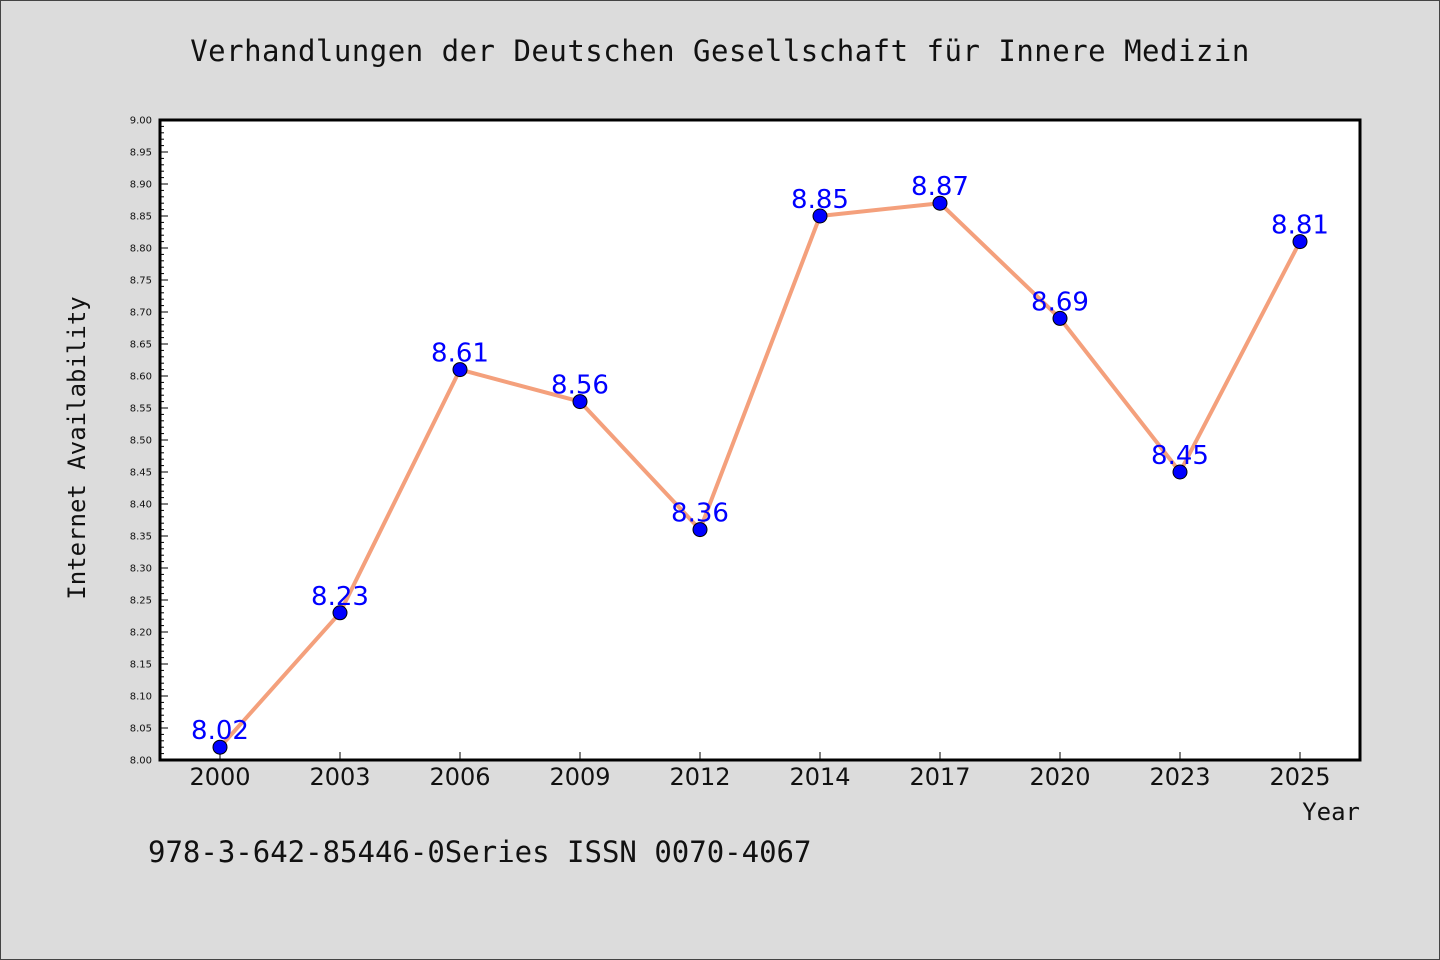 The width and height of the screenshot is (1440, 960). Describe the element at coordinates (1059, 777) in the screenshot. I see `x-tick-label: 2020` at that location.